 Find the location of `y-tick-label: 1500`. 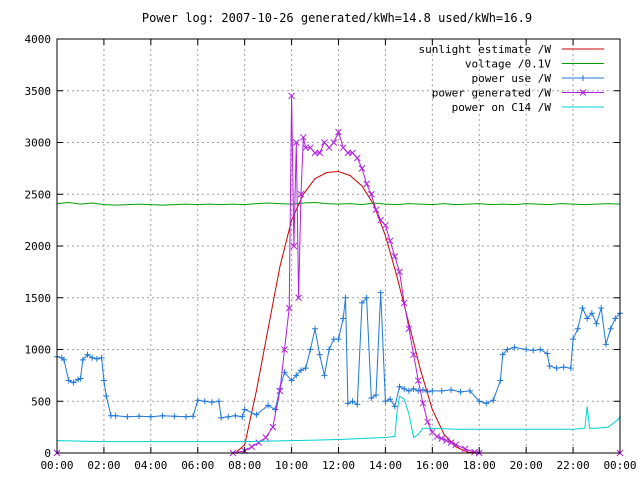

y-tick-label: 1500 is located at coordinates (38, 298).